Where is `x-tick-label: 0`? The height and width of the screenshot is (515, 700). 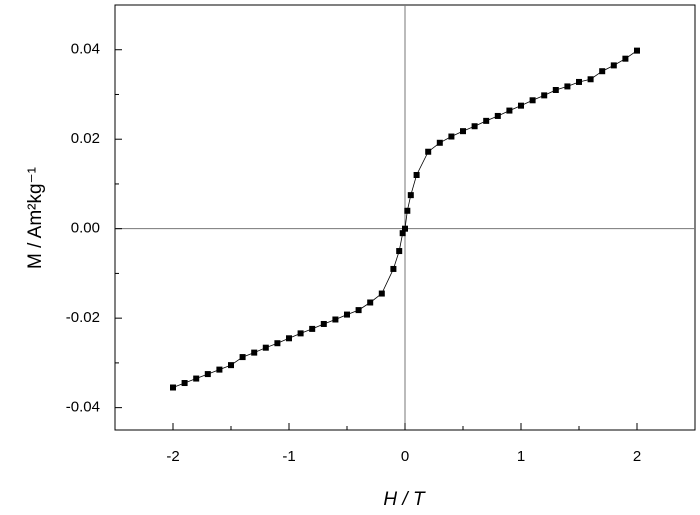
x-tick-label: 0 is located at coordinates (405, 456).